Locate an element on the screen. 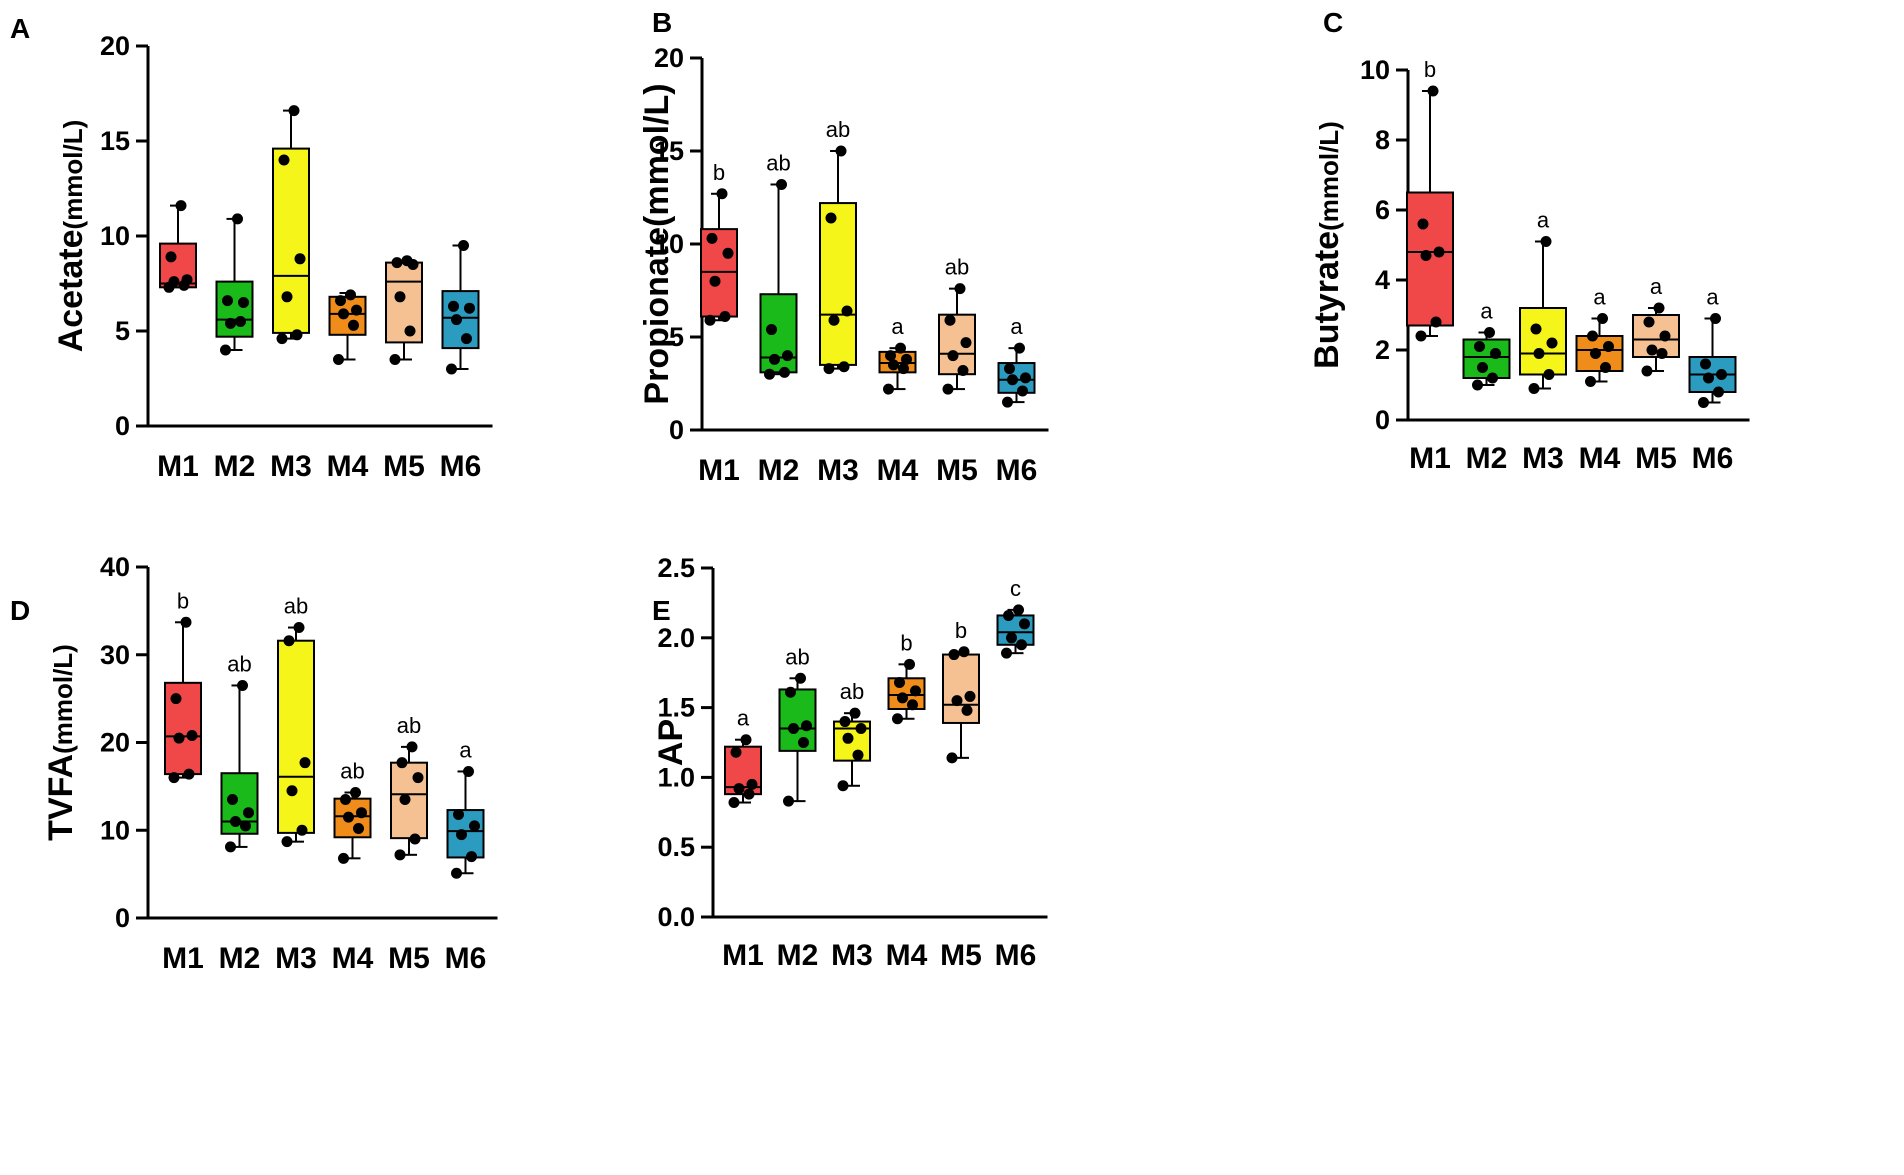  y-tick-label: 1.5 is located at coordinates (676, 708).